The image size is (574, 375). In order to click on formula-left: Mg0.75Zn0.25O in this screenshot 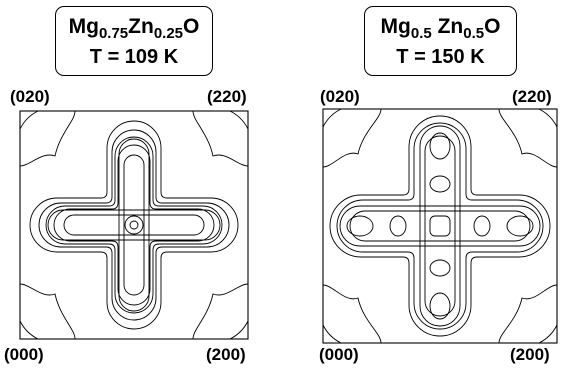, I will do `click(134, 28)`.